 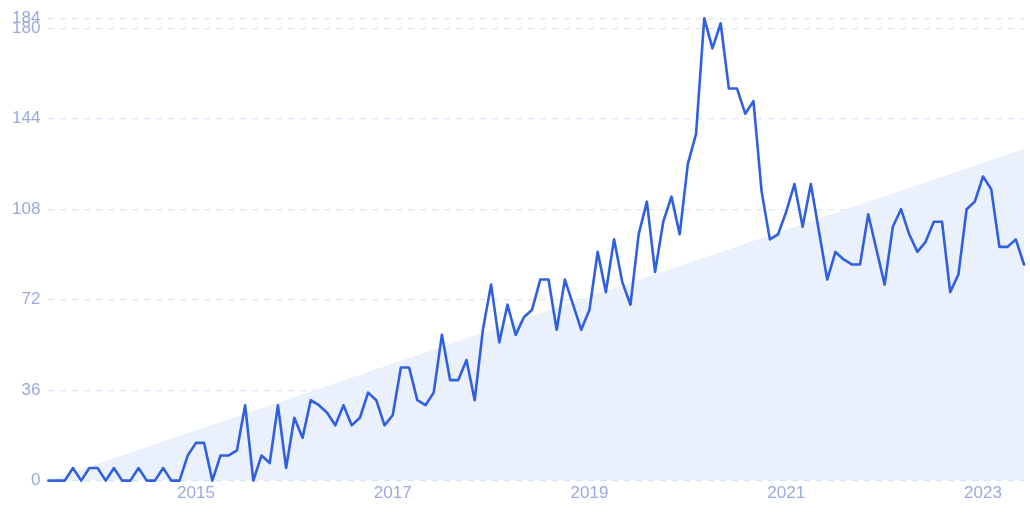 What do you see at coordinates (26, 118) in the screenshot?
I see `y-tick-label: 144` at bounding box center [26, 118].